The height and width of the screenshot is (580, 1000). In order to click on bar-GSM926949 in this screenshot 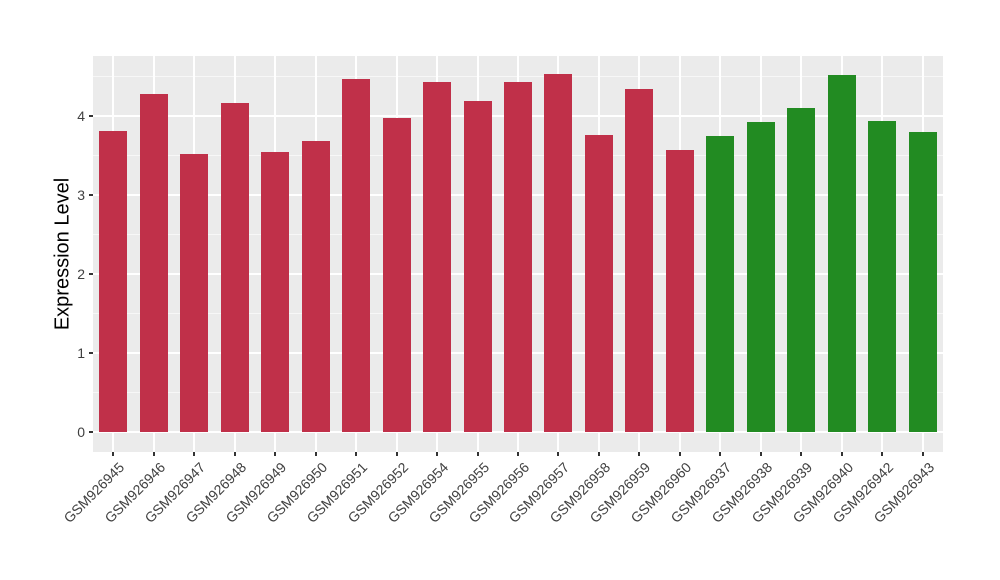, I will do `click(275, 291)`.